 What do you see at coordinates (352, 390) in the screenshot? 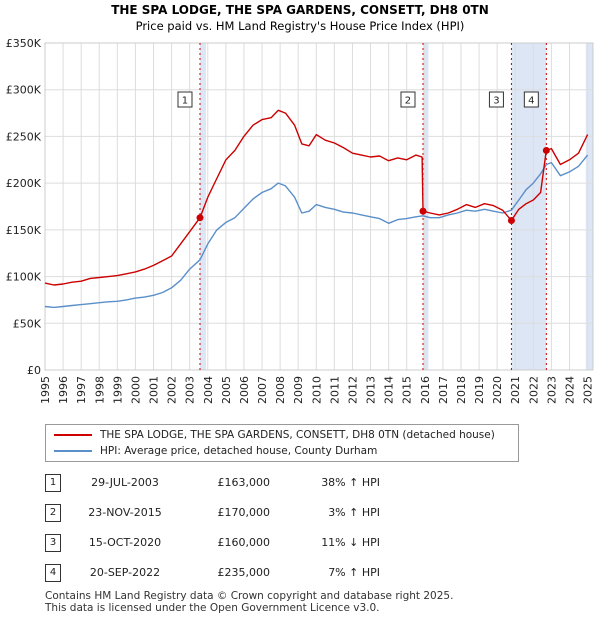
I see `x-tick-label: 2012` at bounding box center [352, 390].